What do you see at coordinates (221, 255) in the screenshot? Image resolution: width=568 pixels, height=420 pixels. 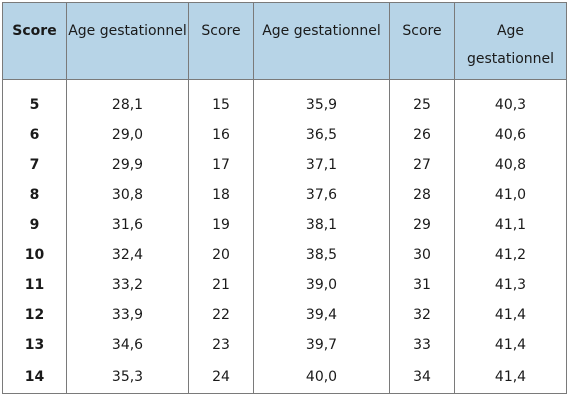 I see `score-cell-2: 20` at bounding box center [221, 255].